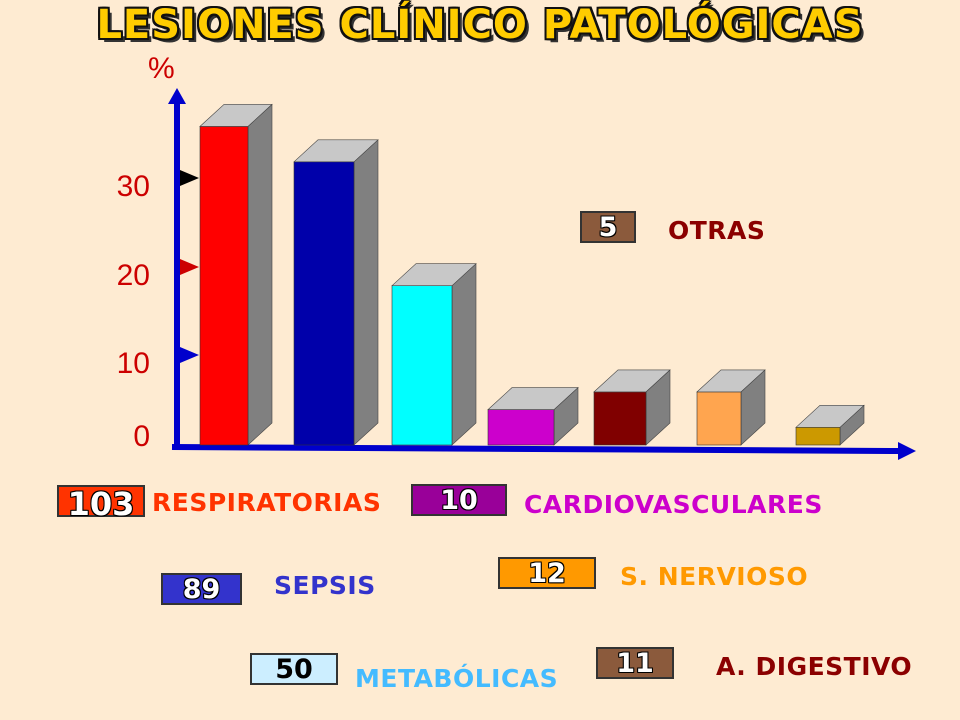 This screenshot has height=720, width=960. I want to click on y-axis-arrow, so click(177, 96).